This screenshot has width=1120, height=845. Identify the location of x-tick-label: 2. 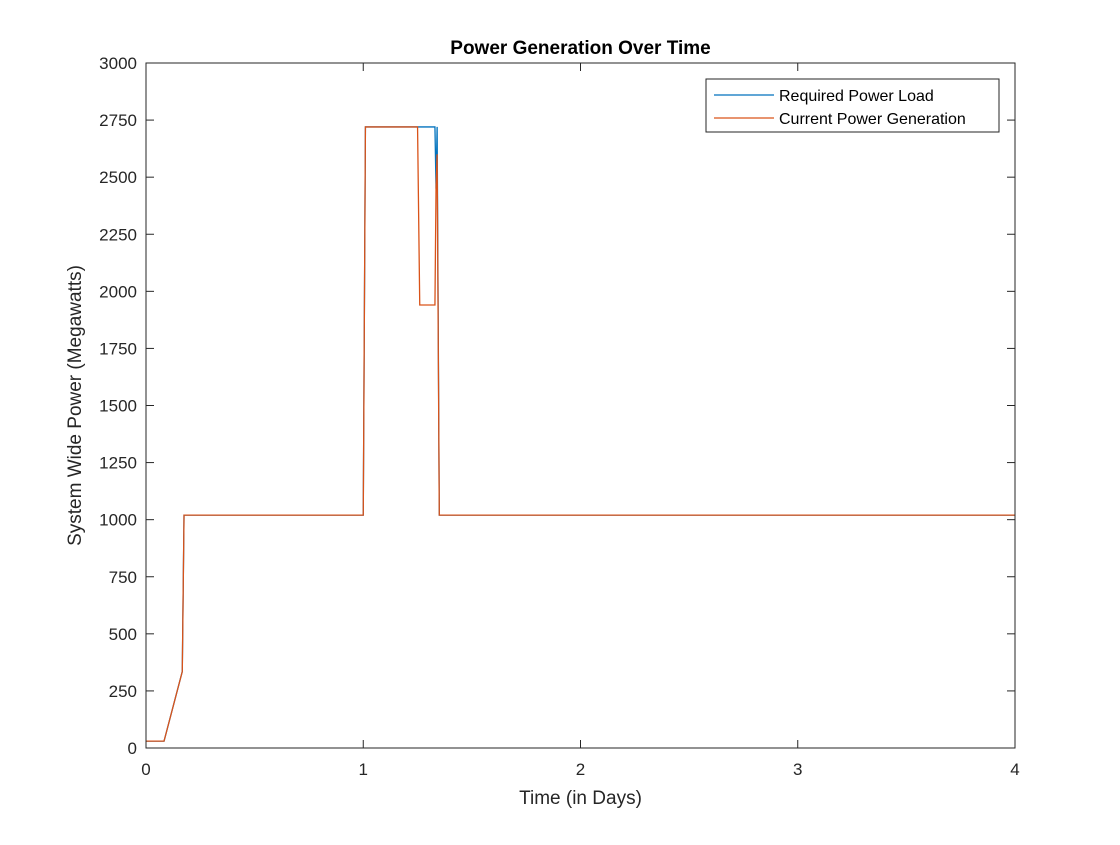
(580, 769).